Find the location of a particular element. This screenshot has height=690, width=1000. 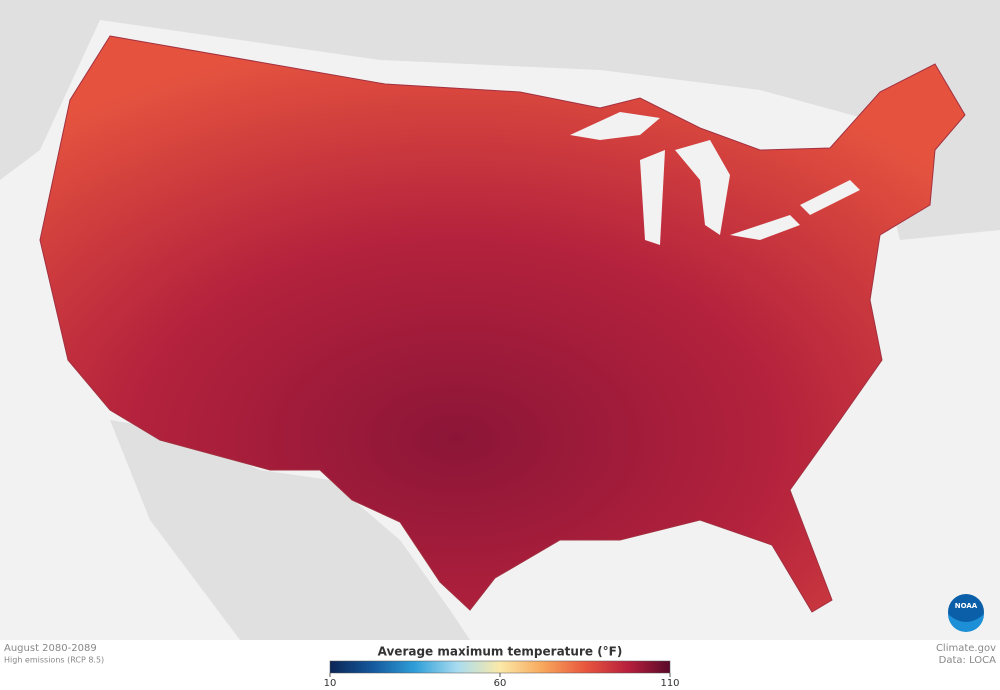

tick-label: 110 is located at coordinates (669, 683).